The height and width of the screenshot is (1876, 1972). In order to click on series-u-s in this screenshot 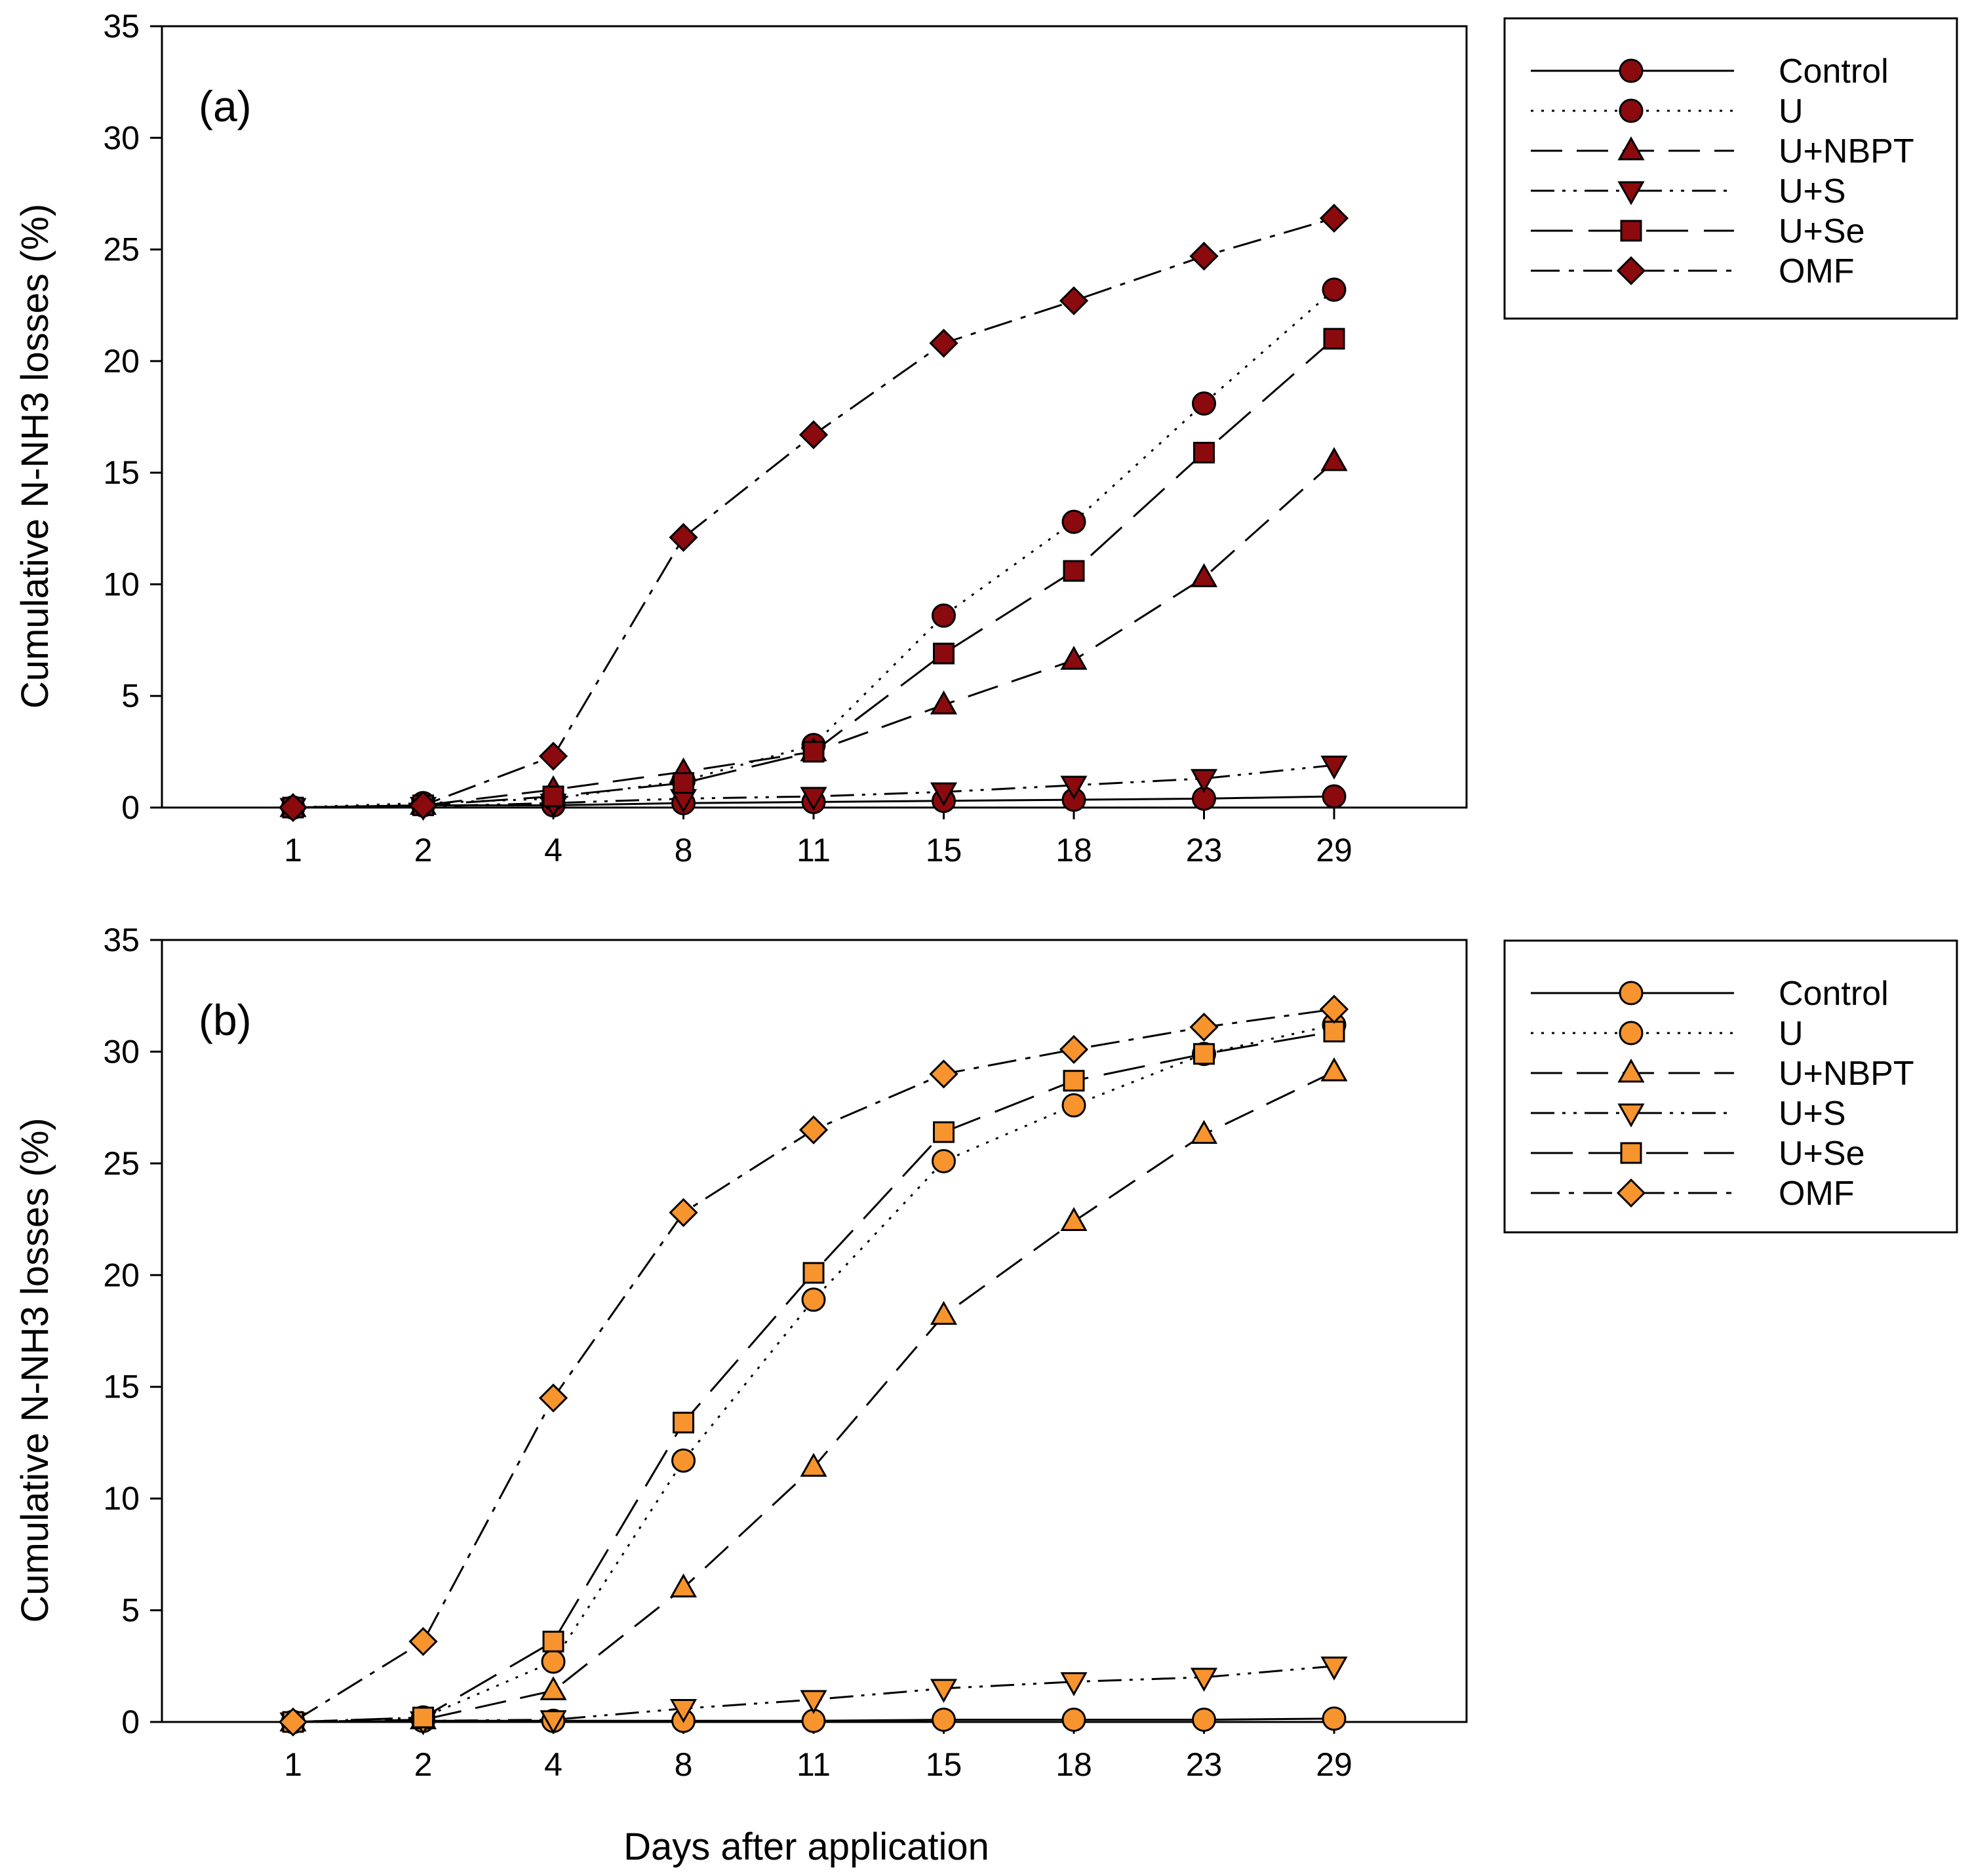, I will do `click(813, 786)`.